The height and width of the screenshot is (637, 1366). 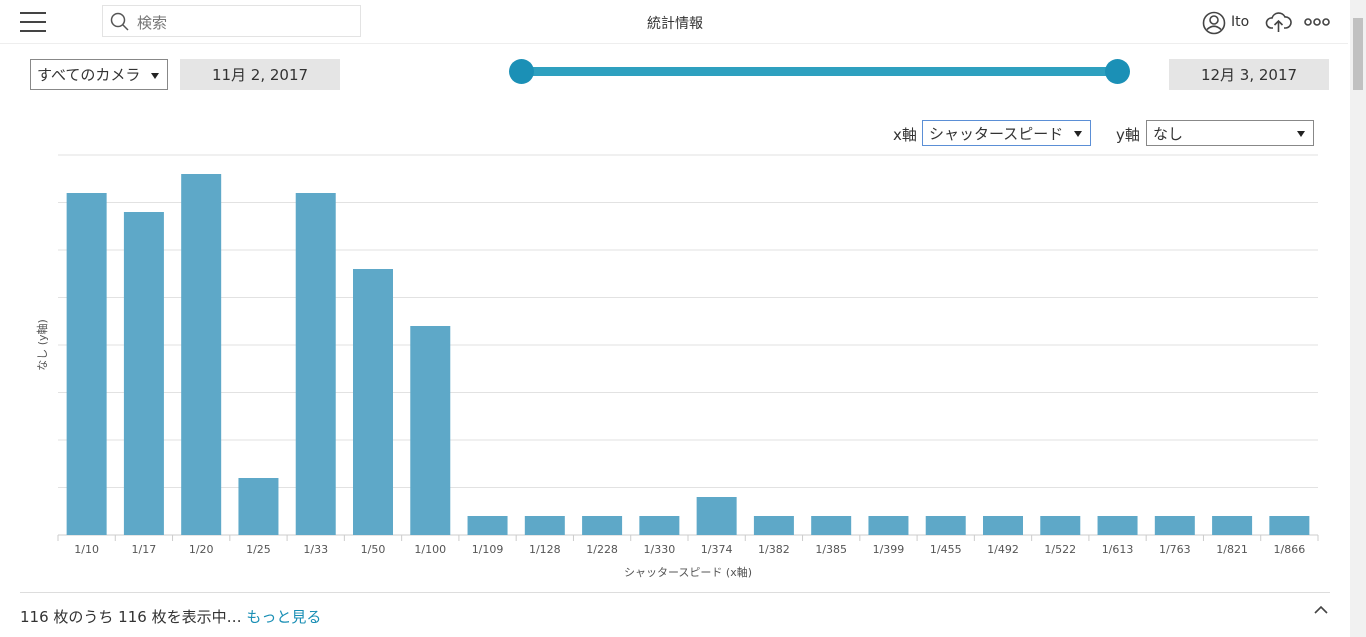 I want to click on user-icon, so click(x=1214, y=23).